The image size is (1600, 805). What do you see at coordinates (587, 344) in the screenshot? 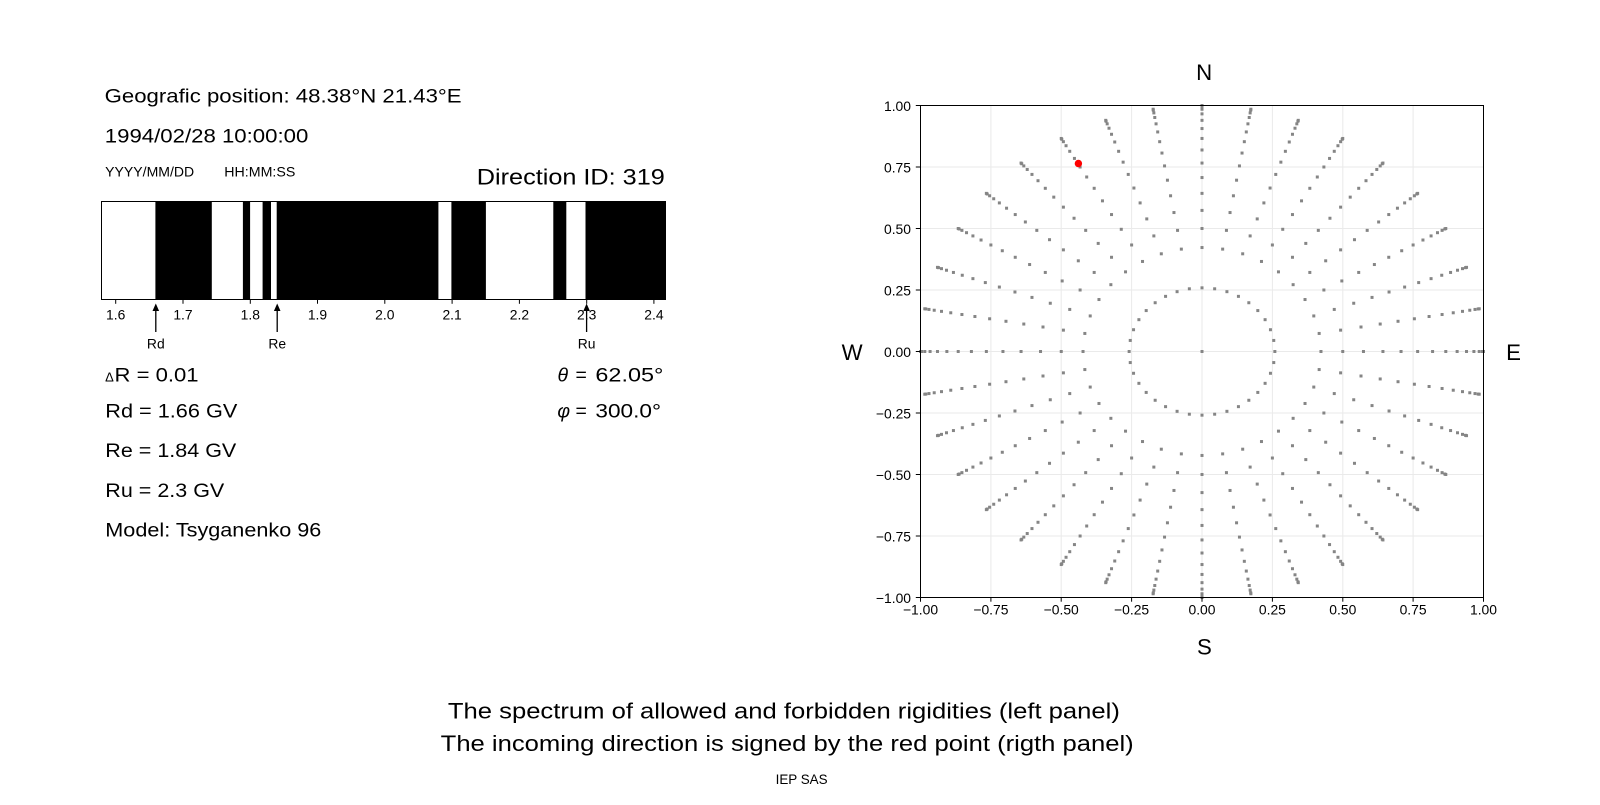
I see `svg-text: Ru` at bounding box center [587, 344].